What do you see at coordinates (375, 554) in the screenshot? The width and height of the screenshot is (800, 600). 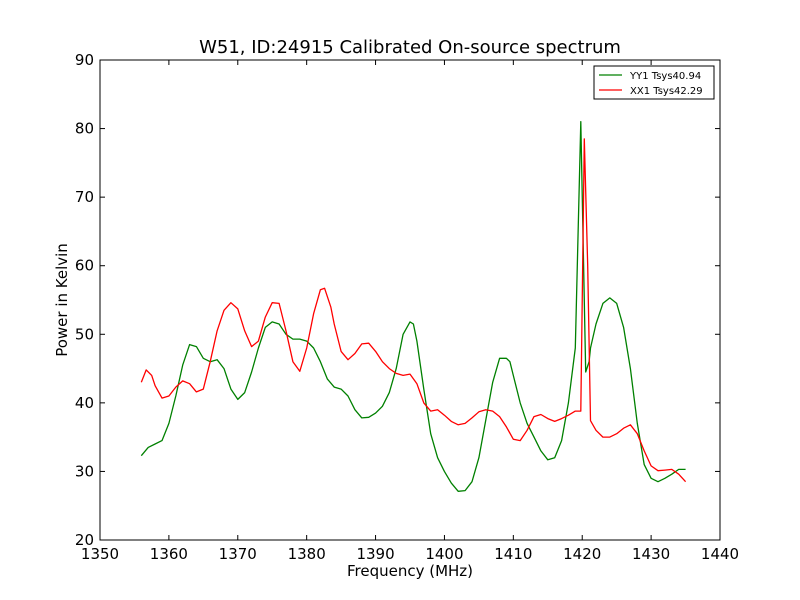 I see `x-tick-label: 1390` at bounding box center [375, 554].